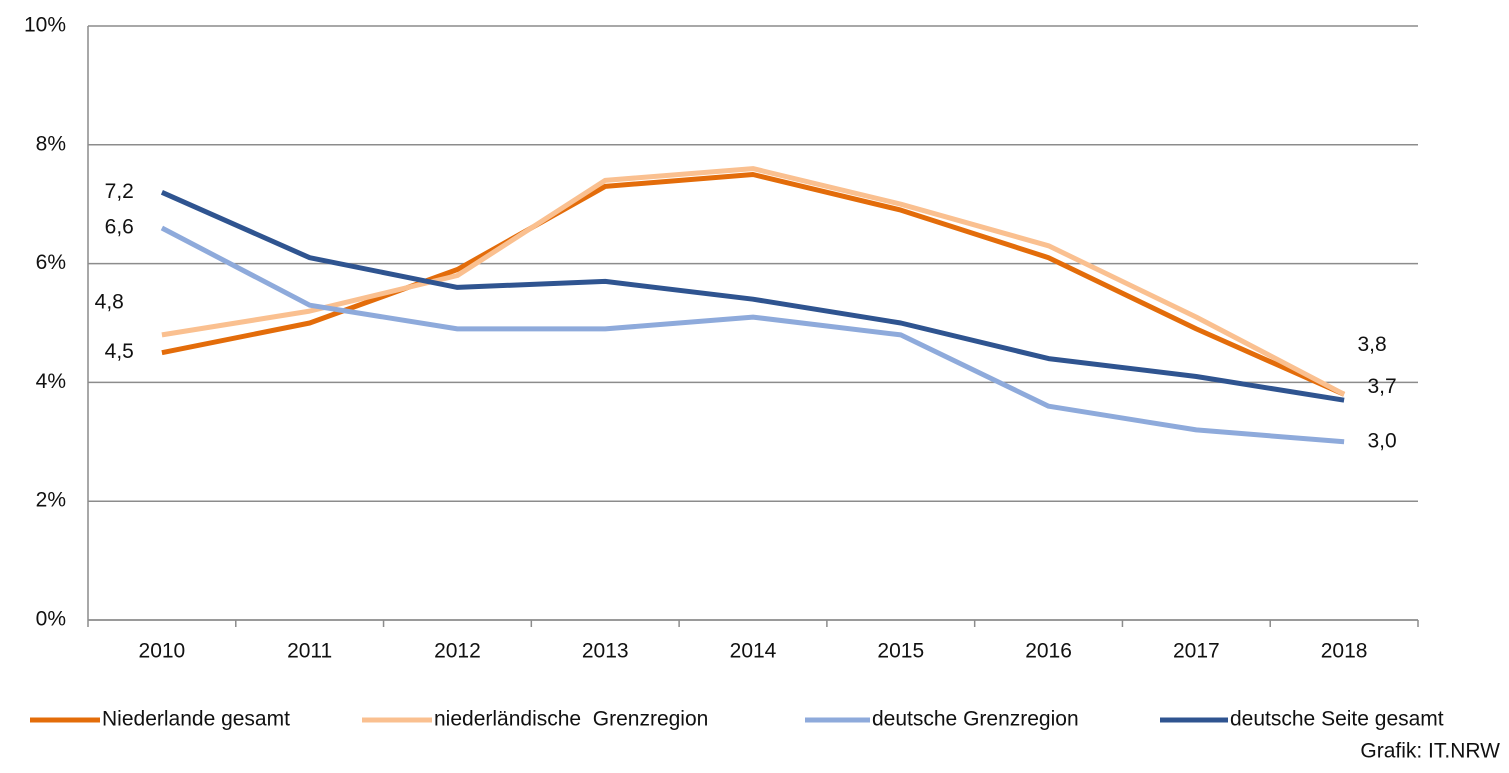 This screenshot has width=1509, height=773. Describe the element at coordinates (457, 651) in the screenshot. I see `x-tick-label: 2012` at that location.